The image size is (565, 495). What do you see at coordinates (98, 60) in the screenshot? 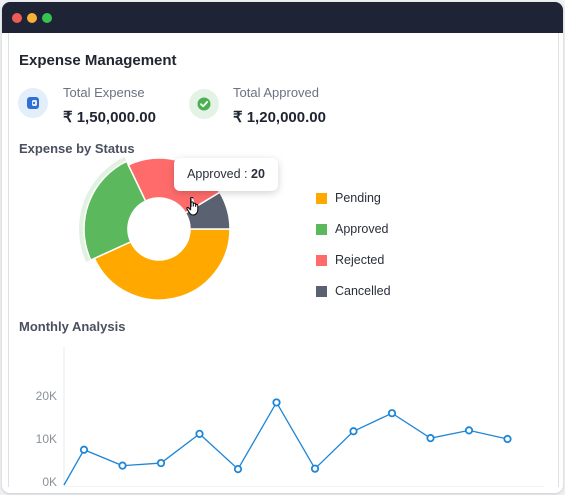
I see `page-title: Expense Management` at bounding box center [98, 60].